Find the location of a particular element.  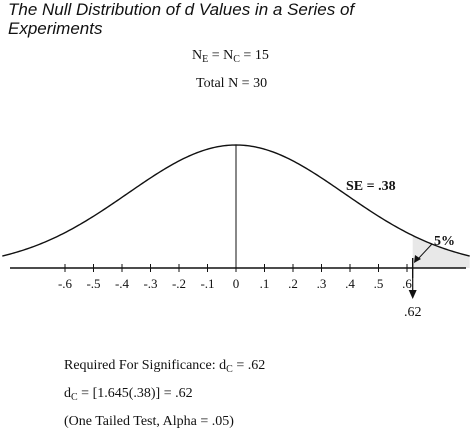

standard-error-label: SE = .38 is located at coordinates (371, 186).